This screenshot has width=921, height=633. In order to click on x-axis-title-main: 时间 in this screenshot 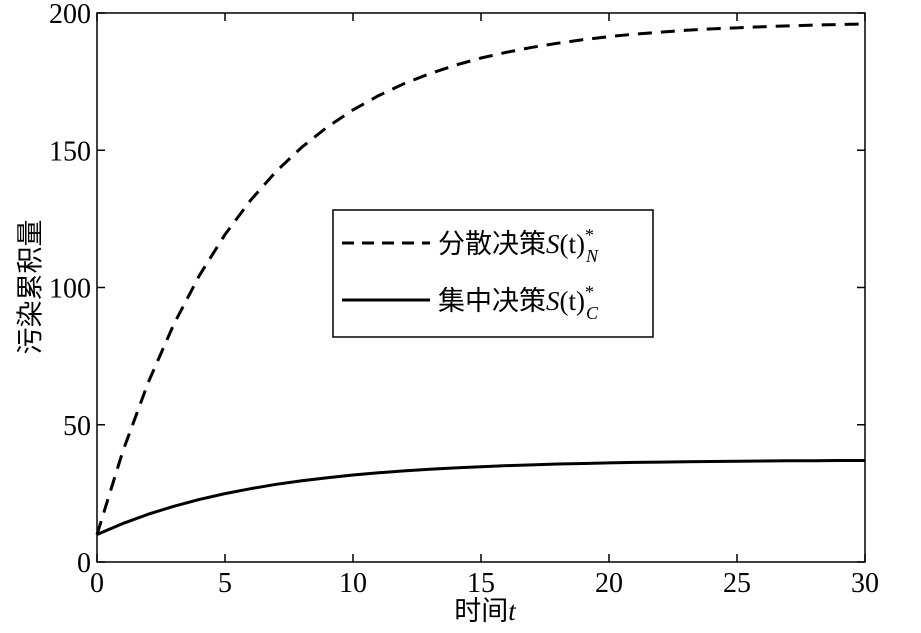, I will do `click(481, 611)`.